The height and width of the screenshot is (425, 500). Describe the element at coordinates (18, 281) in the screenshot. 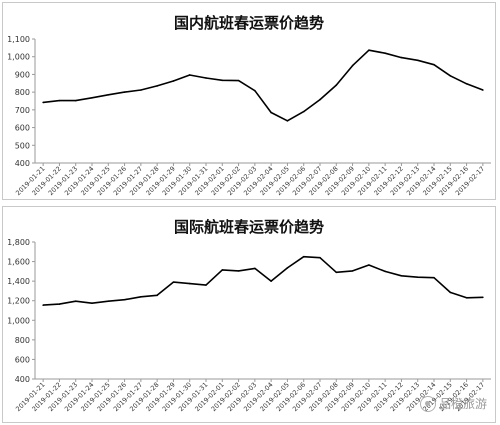

I see `international-y-tick-label: 1,400` at that location.